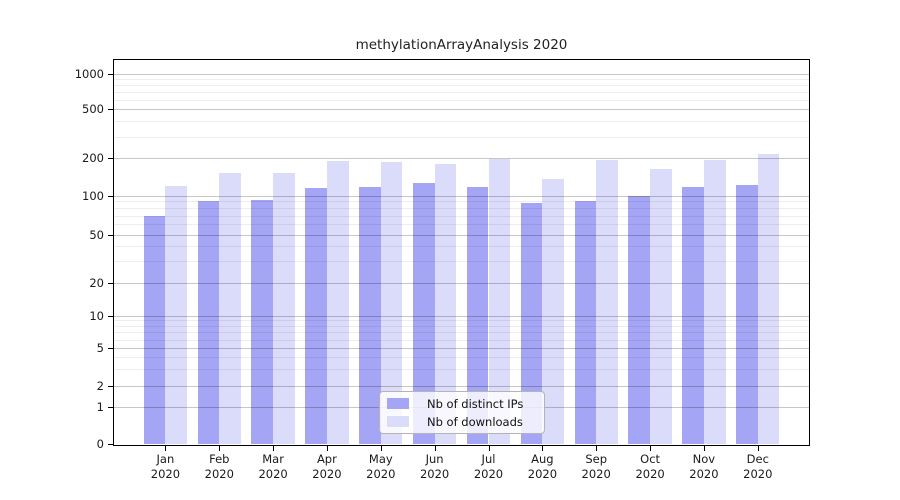 Image resolution: width=900 pixels, height=500 pixels. Describe the element at coordinates (758, 467) in the screenshot. I see `x-tick-label: Dec 2020` at that location.